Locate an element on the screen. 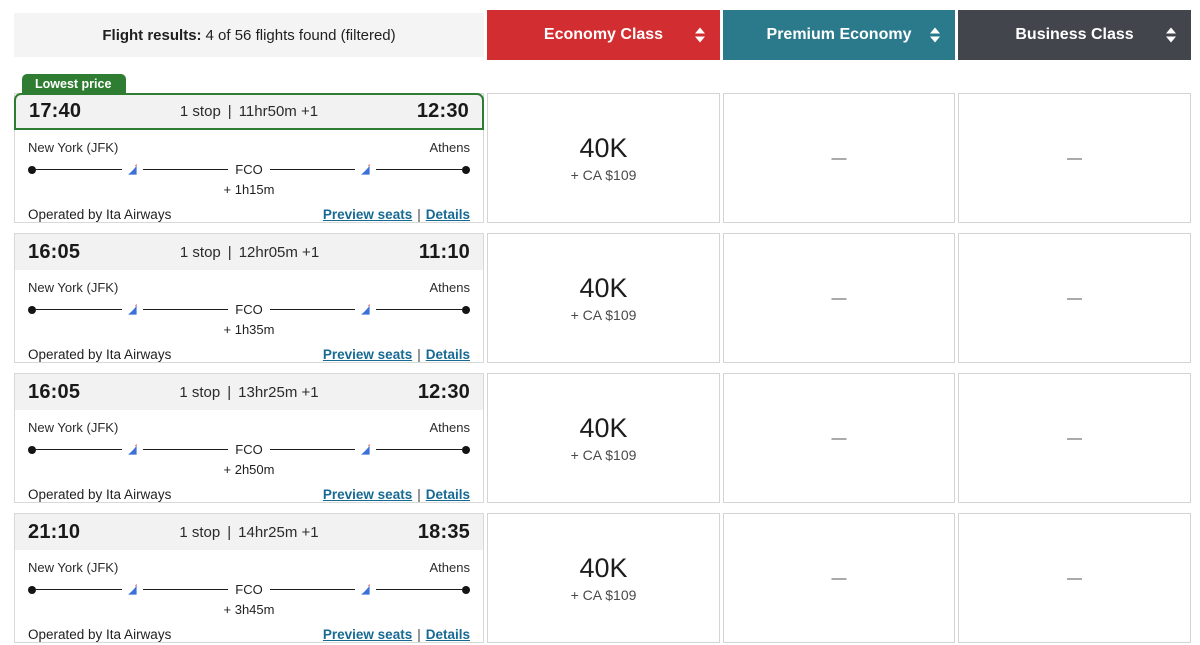 The width and height of the screenshot is (1200, 645). sort-icon is located at coordinates (935, 35).